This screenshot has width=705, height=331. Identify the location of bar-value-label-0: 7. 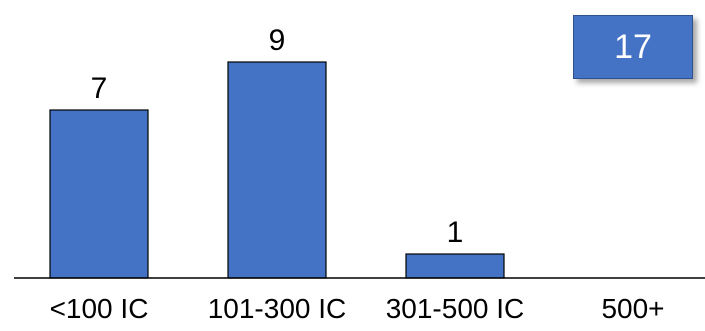
(99, 88).